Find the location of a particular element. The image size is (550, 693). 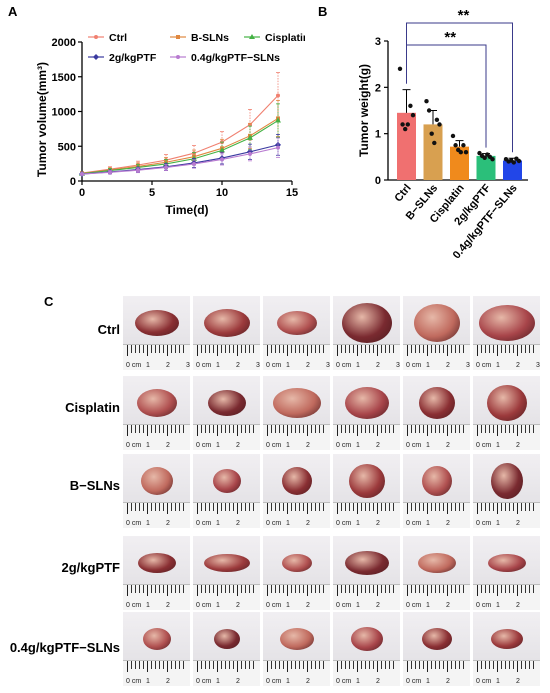

significance-label: ** is located at coordinates (464, 16).